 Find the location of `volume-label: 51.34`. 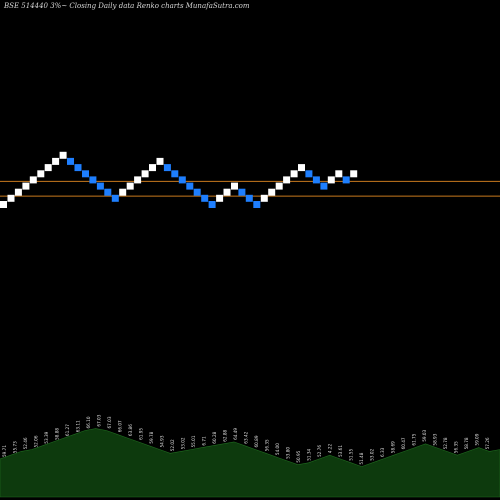

volume-label: 51.34 is located at coordinates (309, 454).